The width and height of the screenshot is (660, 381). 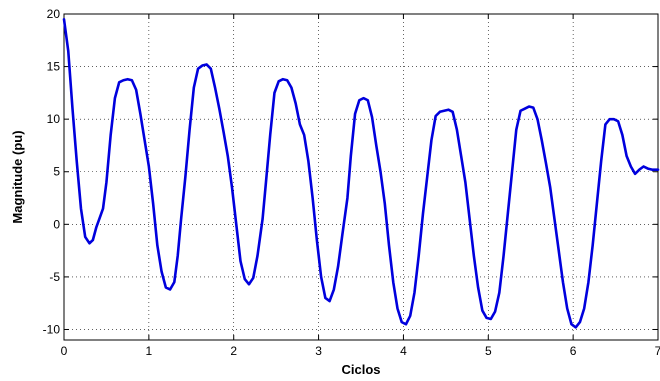 What do you see at coordinates (573, 351) in the screenshot?
I see `x-tick-label: 6` at bounding box center [573, 351].